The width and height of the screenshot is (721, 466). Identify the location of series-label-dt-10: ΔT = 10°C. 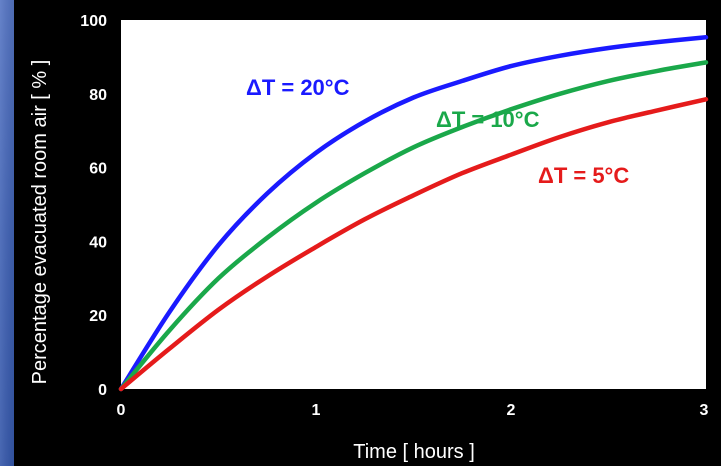
(488, 119).